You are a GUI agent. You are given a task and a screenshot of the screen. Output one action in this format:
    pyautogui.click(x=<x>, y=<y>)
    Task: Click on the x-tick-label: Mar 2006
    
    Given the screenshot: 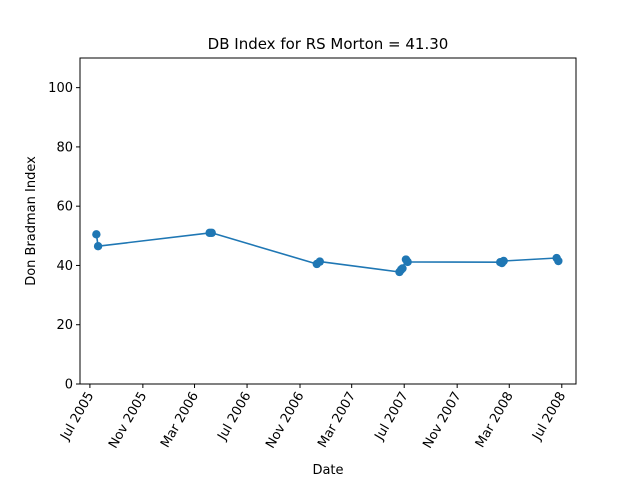 What is the action you would take?
    pyautogui.click(x=180, y=420)
    